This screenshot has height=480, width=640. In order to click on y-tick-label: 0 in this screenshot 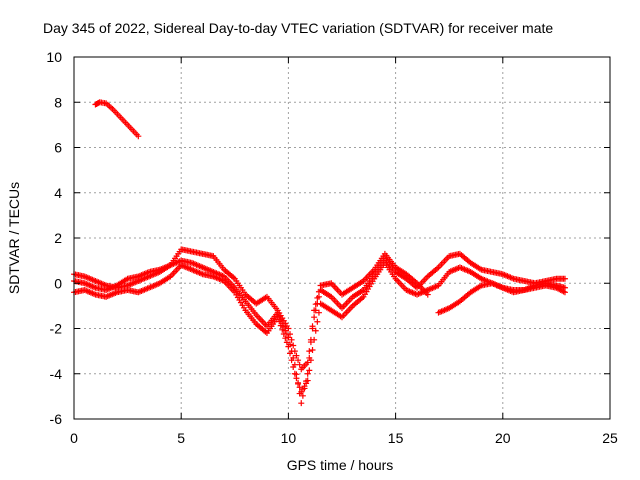, I will do `click(58, 283)`.